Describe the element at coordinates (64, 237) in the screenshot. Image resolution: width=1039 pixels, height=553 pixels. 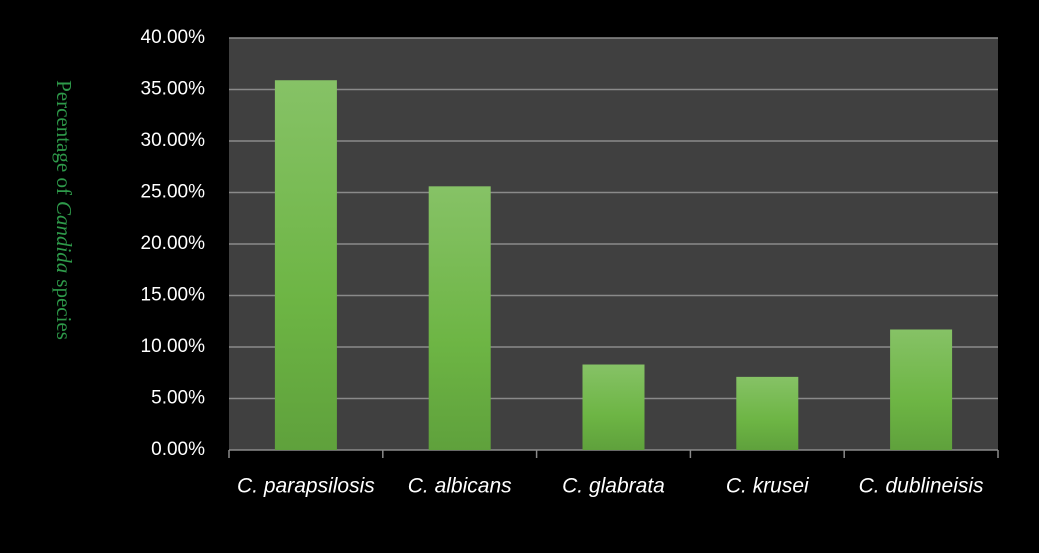
I see `y-label-part: Candida` at that location.